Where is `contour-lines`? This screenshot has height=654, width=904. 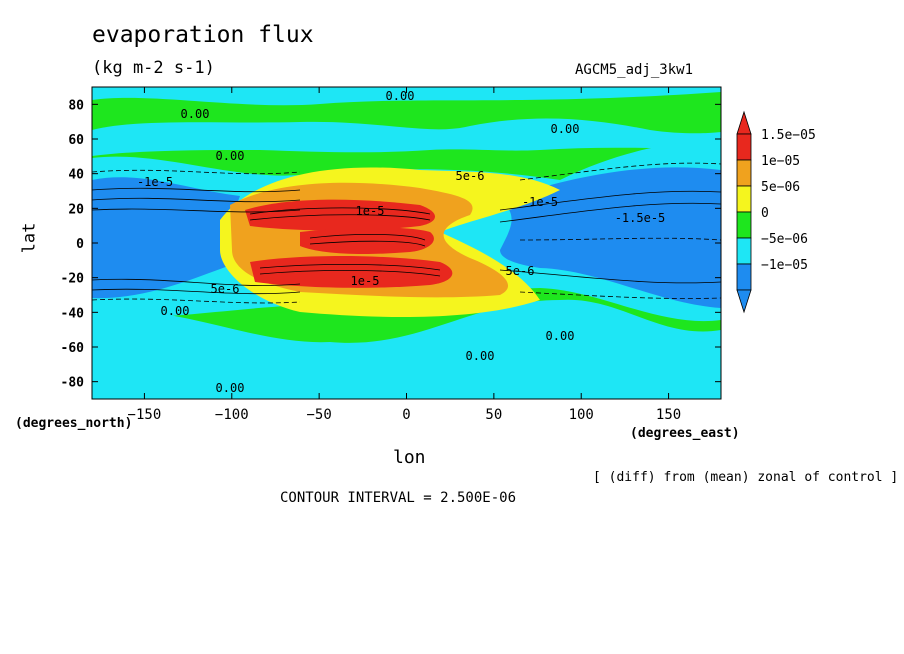
contour-lines is located at coordinates (406, 241).